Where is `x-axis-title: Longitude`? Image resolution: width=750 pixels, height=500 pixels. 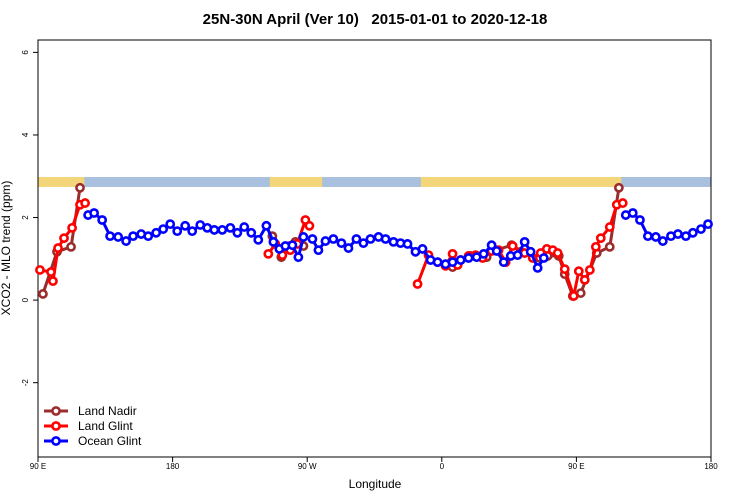 x-axis-title: Longitude is located at coordinates (375, 484).